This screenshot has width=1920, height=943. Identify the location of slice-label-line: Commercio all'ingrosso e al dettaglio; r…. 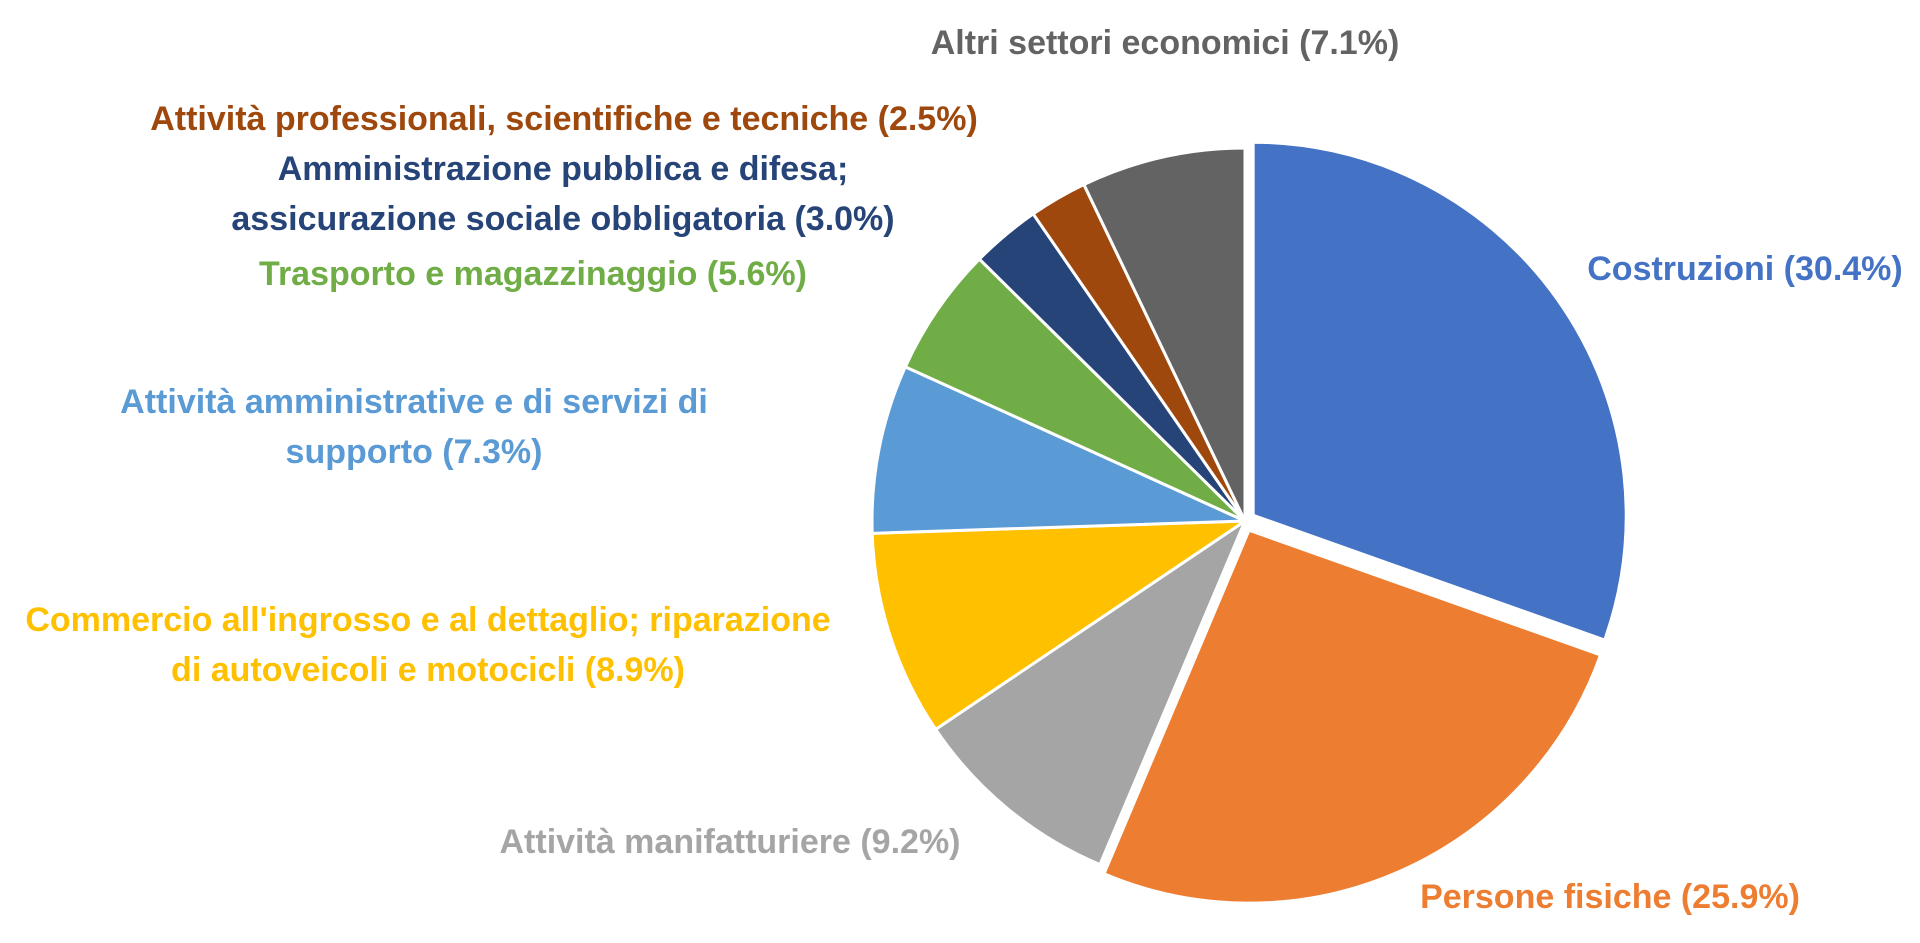
(427, 620).